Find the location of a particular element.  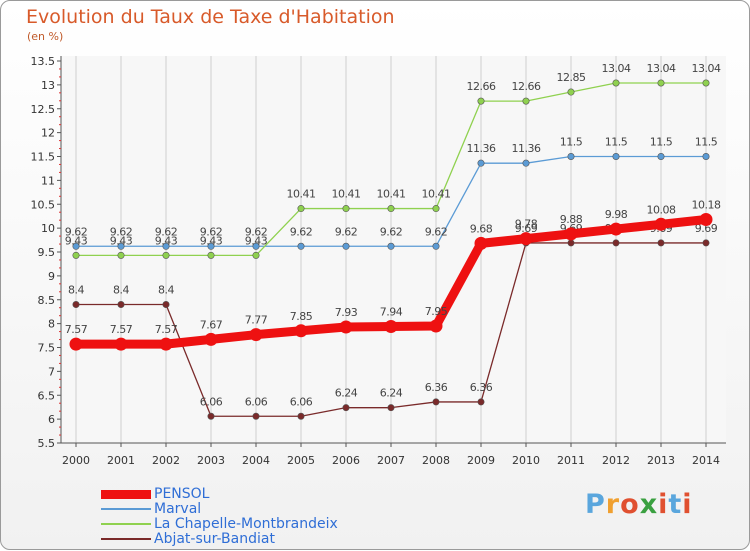

y-tick-label: 8.5 is located at coordinates (47, 300).